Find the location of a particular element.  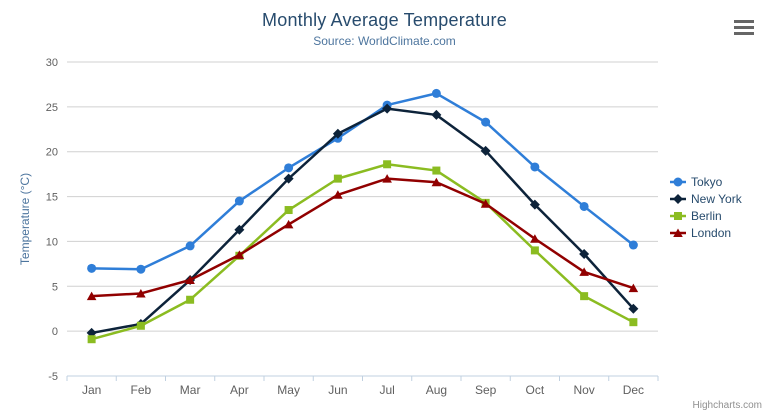

legend-item-new-york: New York is located at coordinates (706, 198).